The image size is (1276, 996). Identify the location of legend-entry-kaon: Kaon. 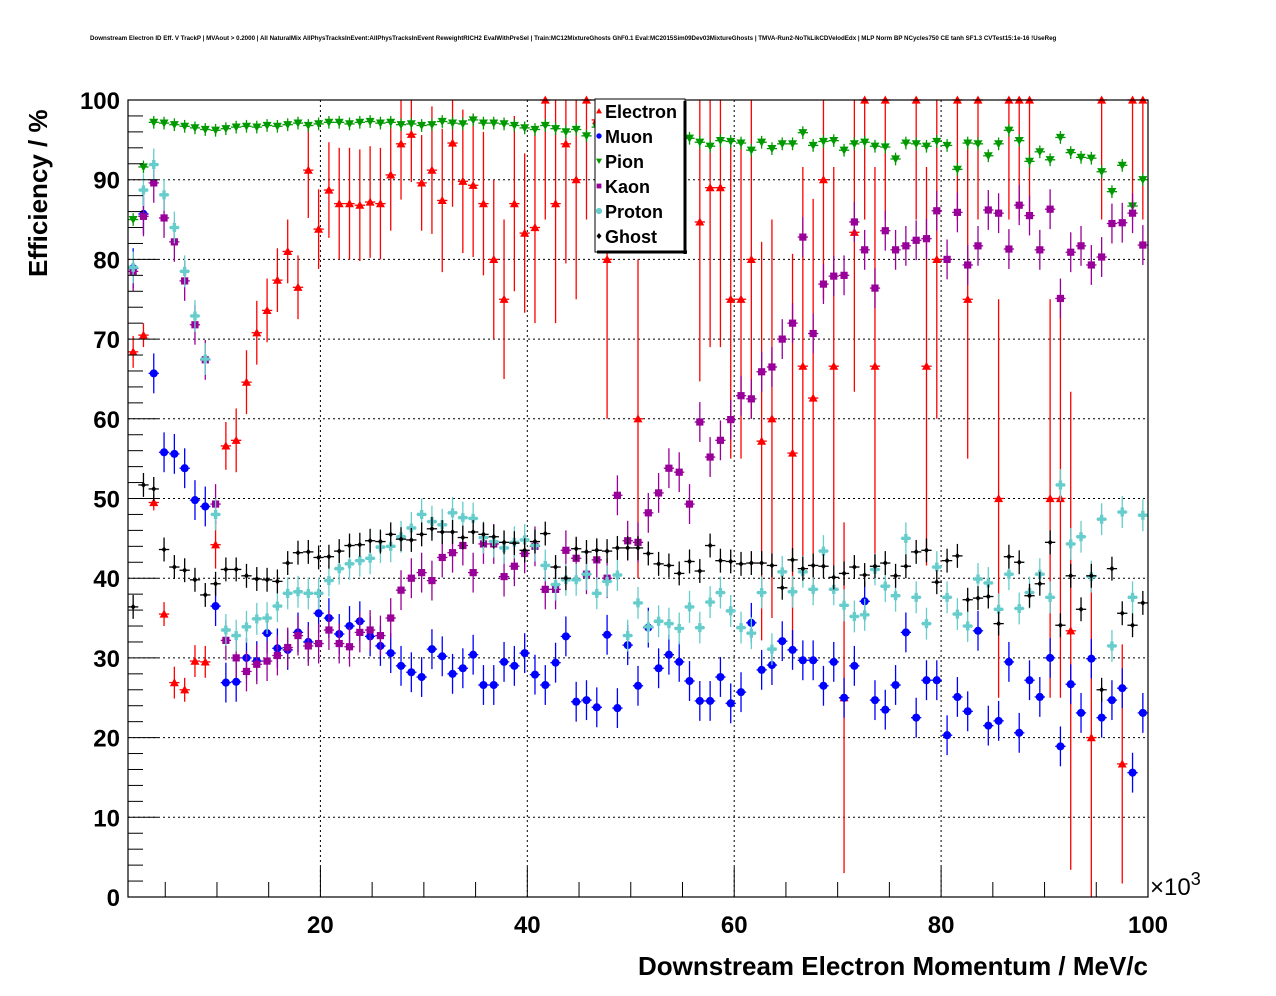
(623, 187).